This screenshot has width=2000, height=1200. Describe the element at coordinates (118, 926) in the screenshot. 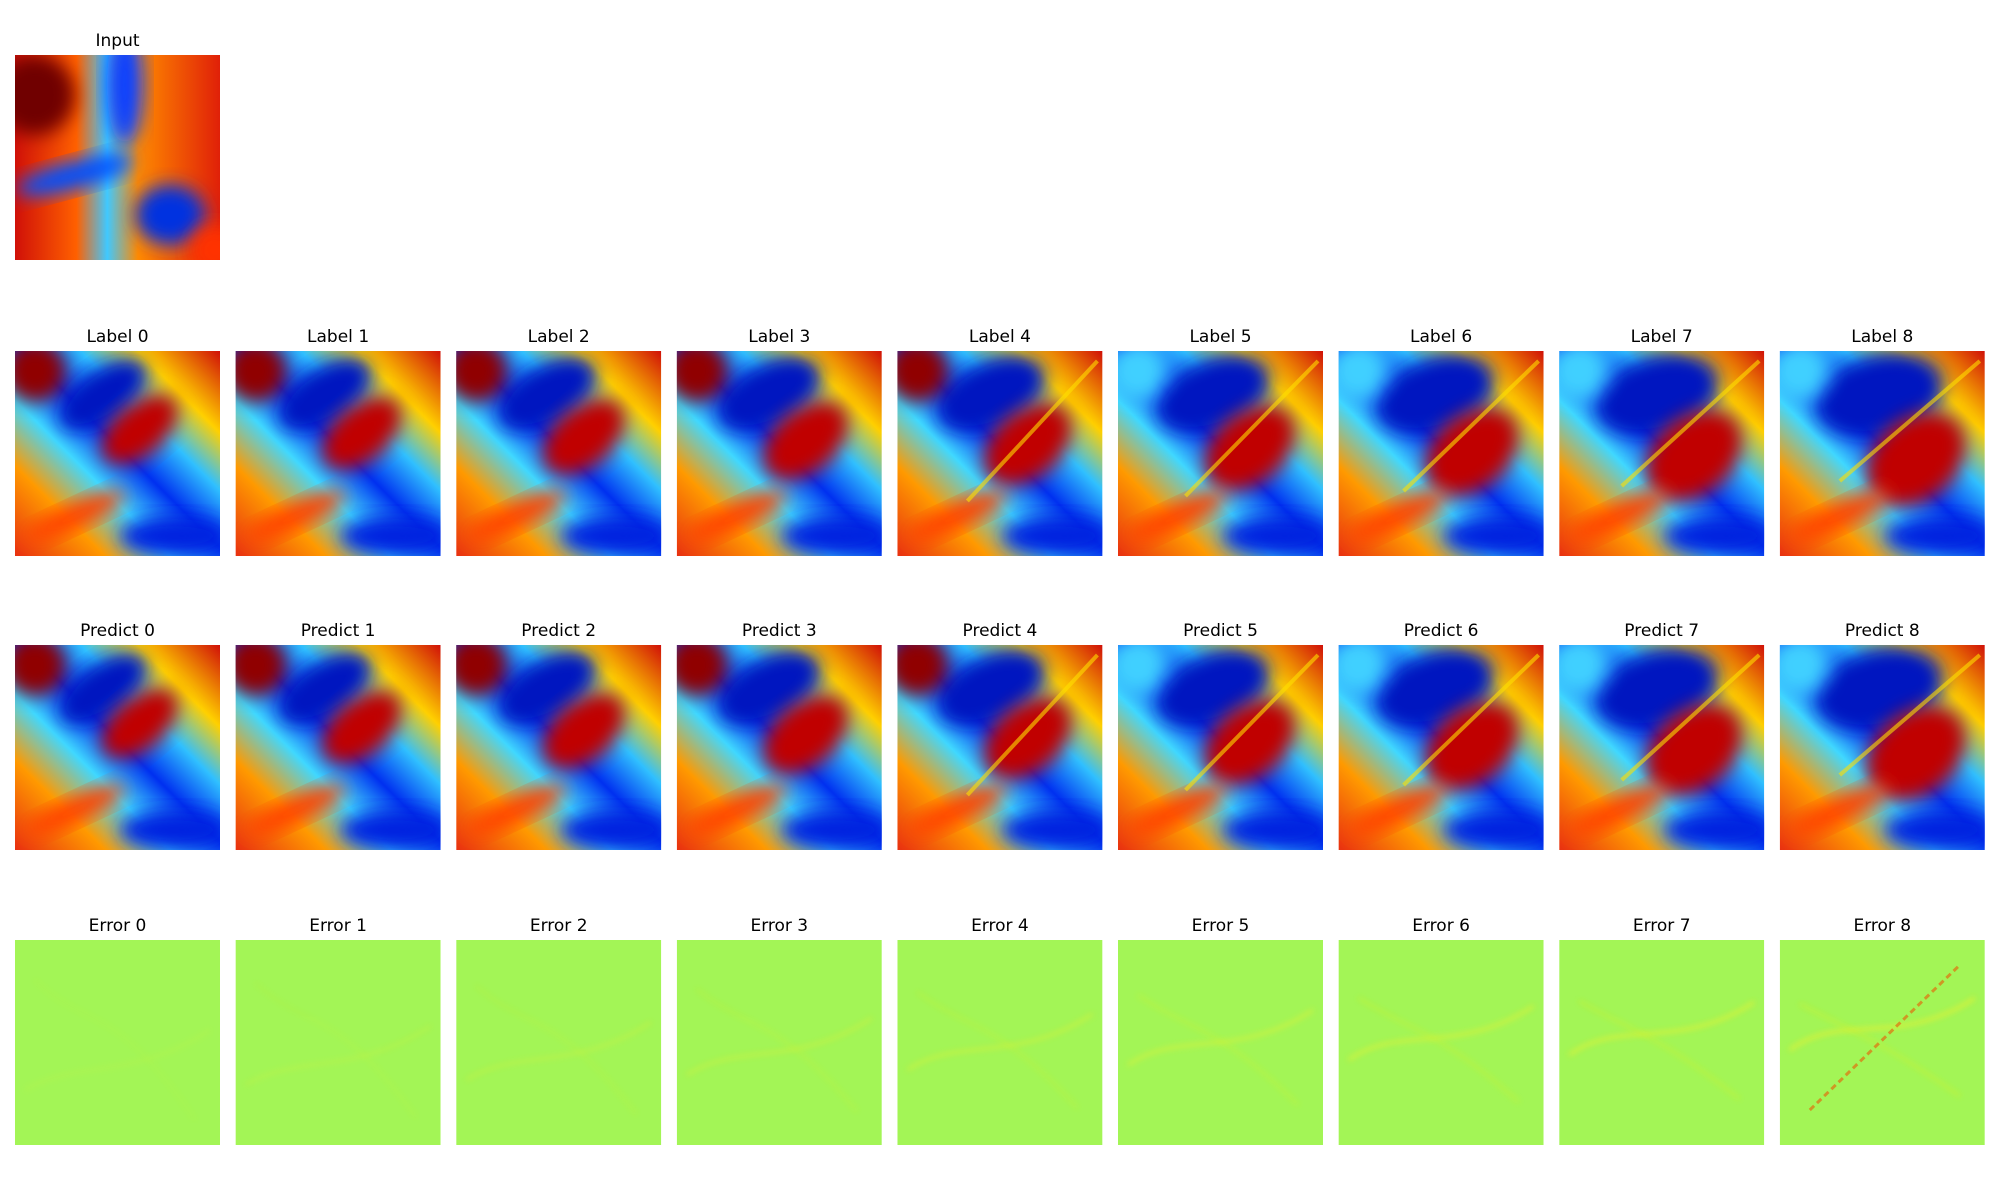

I see `panel-title: Error 0` at that location.